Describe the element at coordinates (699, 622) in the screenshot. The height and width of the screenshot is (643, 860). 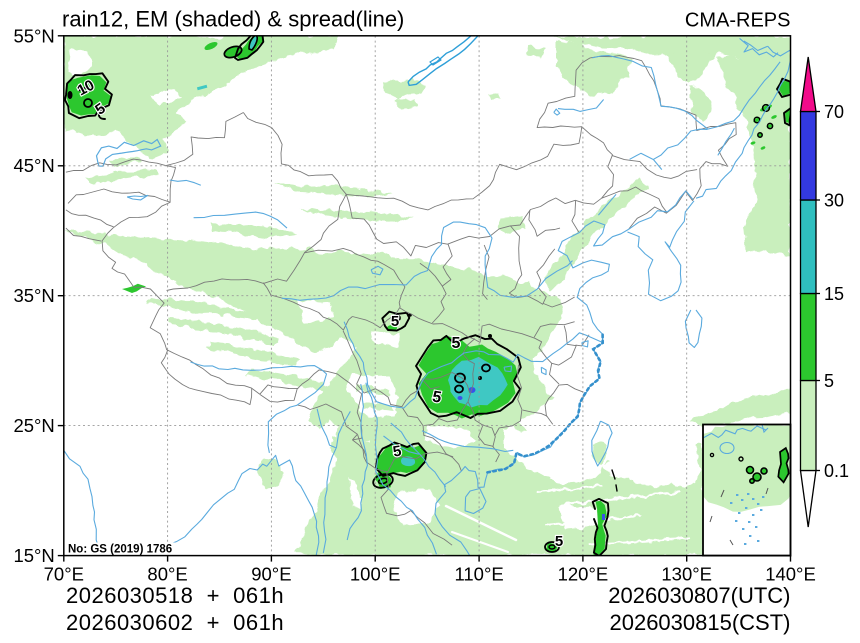
I see `svg-text: 2026030815(CST)` at that location.